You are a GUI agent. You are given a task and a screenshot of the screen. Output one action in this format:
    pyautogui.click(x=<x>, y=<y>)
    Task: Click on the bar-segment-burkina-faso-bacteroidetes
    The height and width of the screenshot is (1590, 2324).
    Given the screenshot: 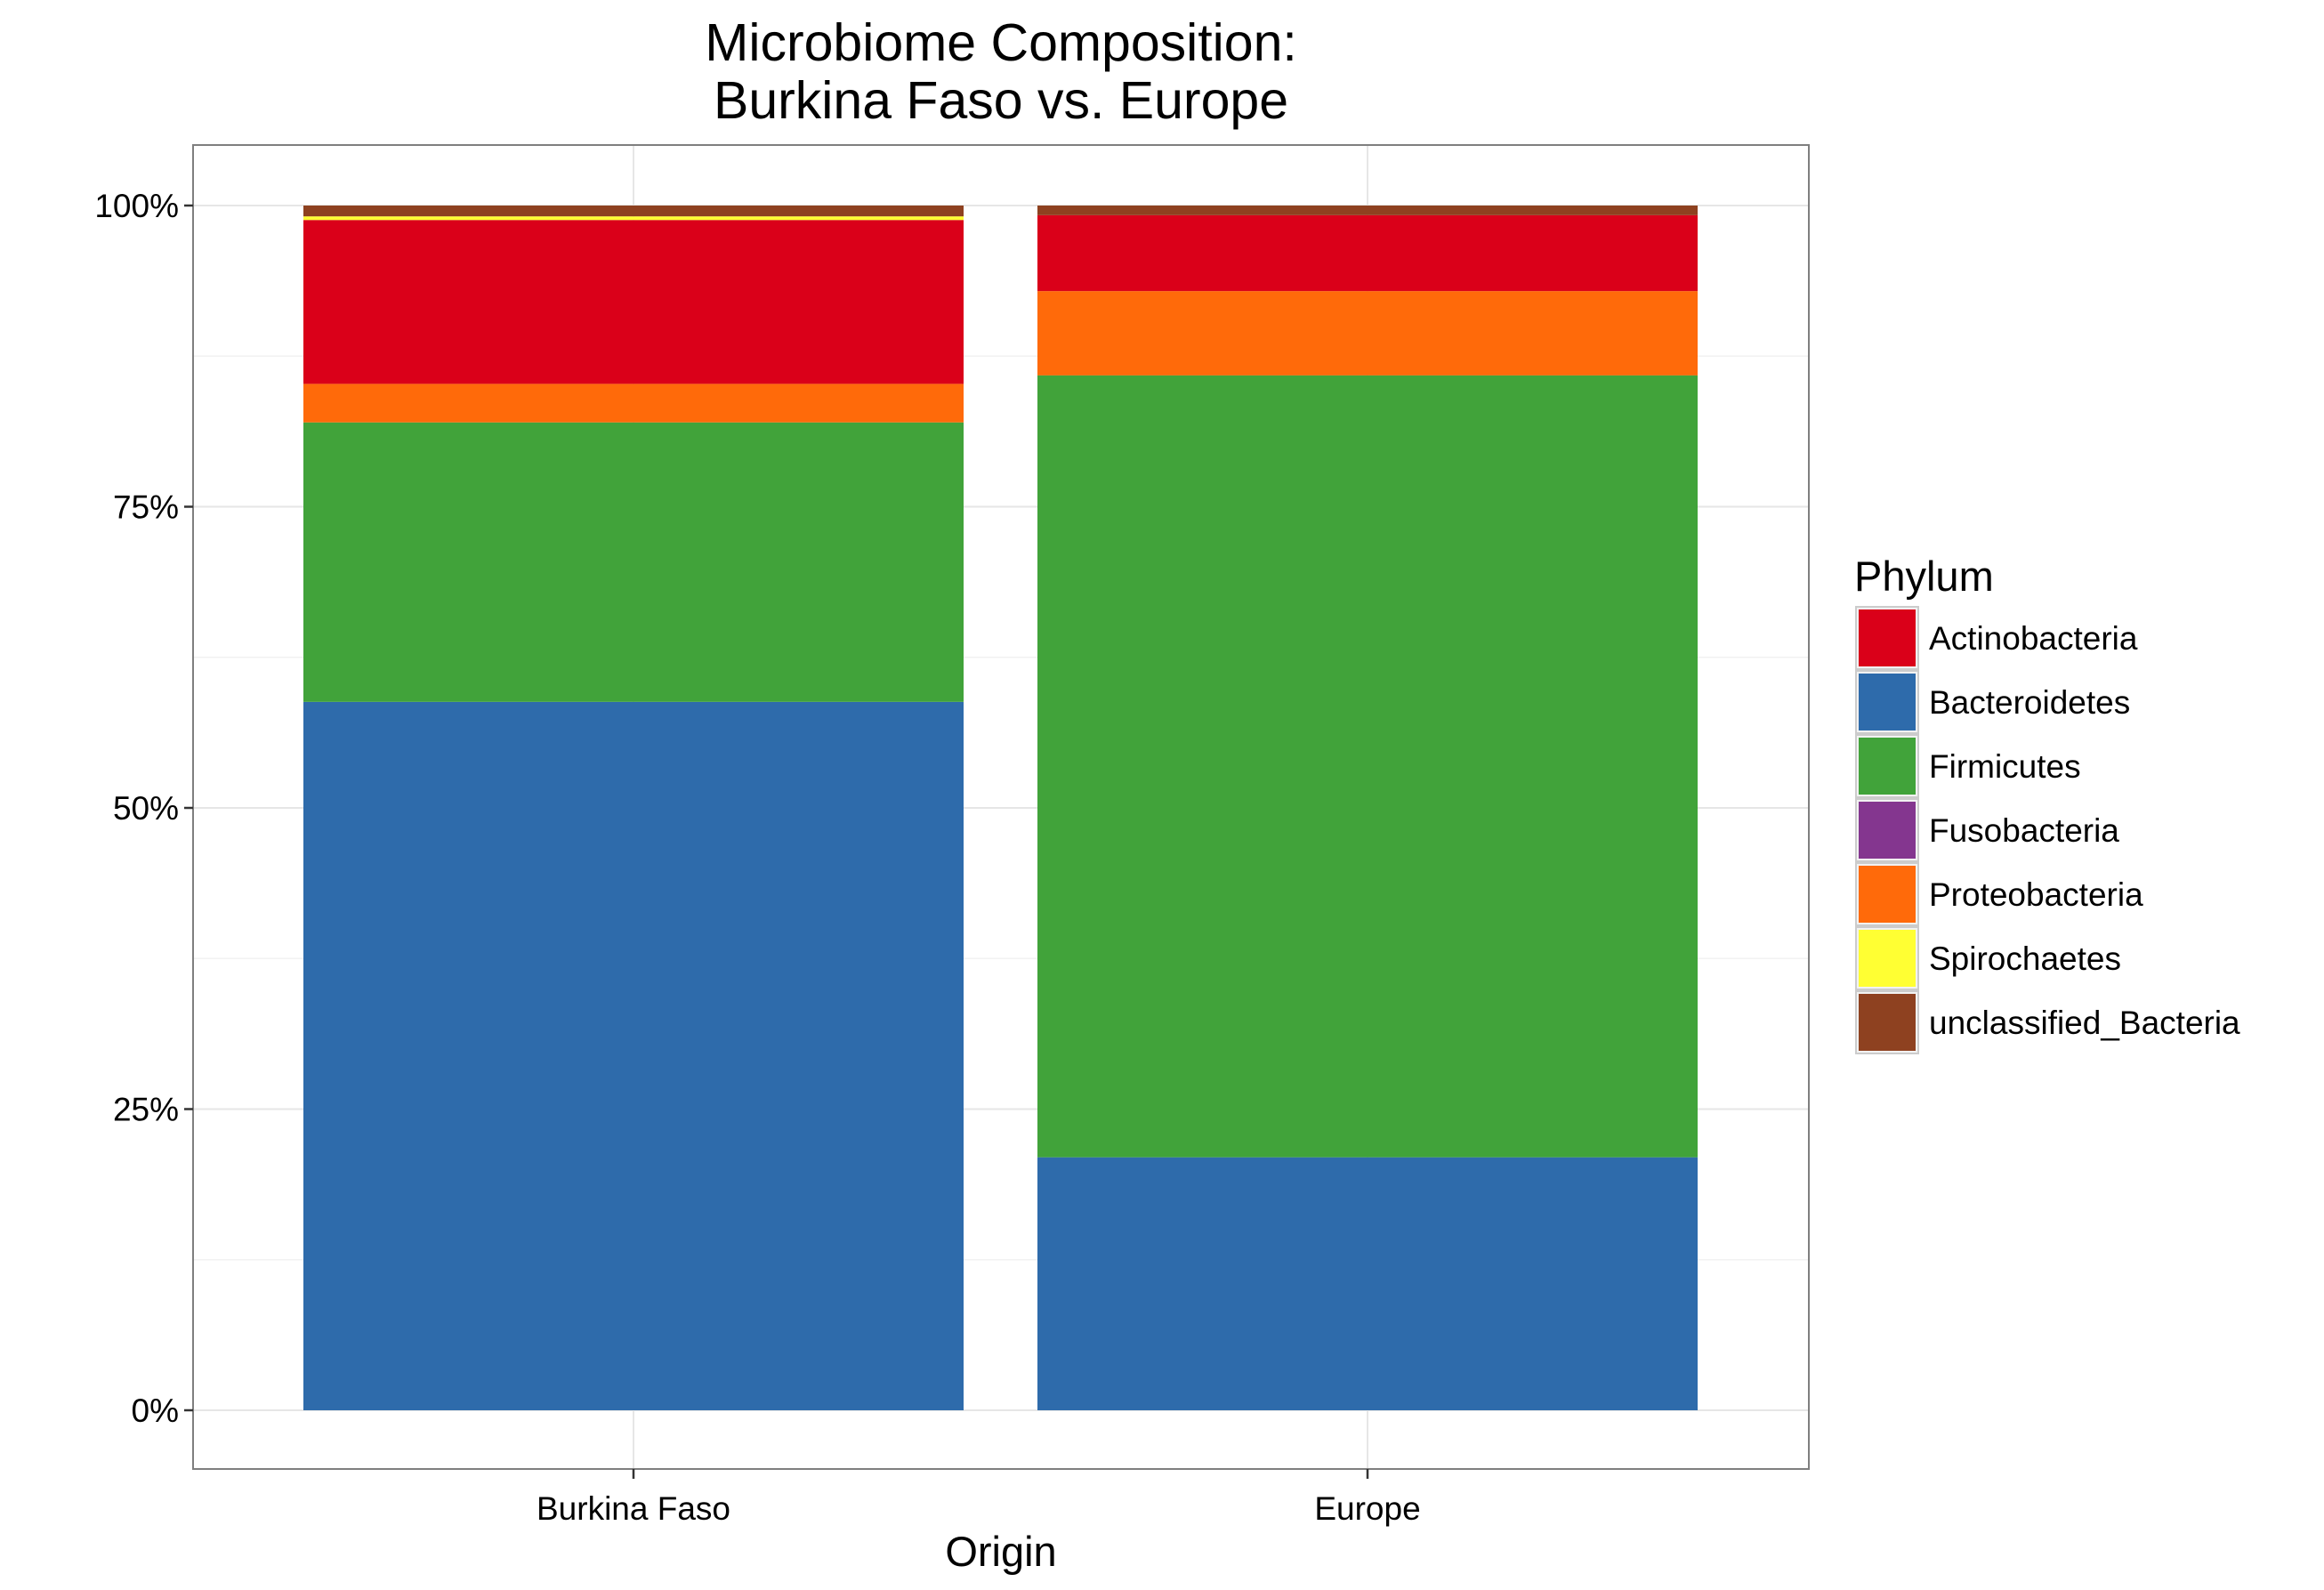 What is the action you would take?
    pyautogui.click(x=633, y=1055)
    